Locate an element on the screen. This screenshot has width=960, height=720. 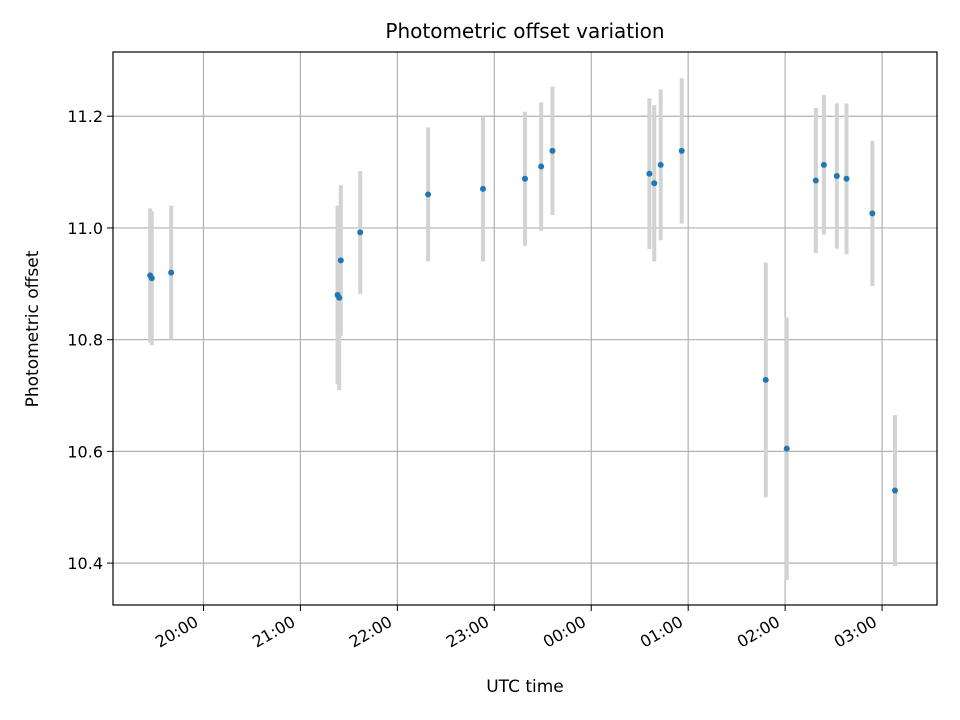
y-tick-label: 11.2 is located at coordinates (85, 116).